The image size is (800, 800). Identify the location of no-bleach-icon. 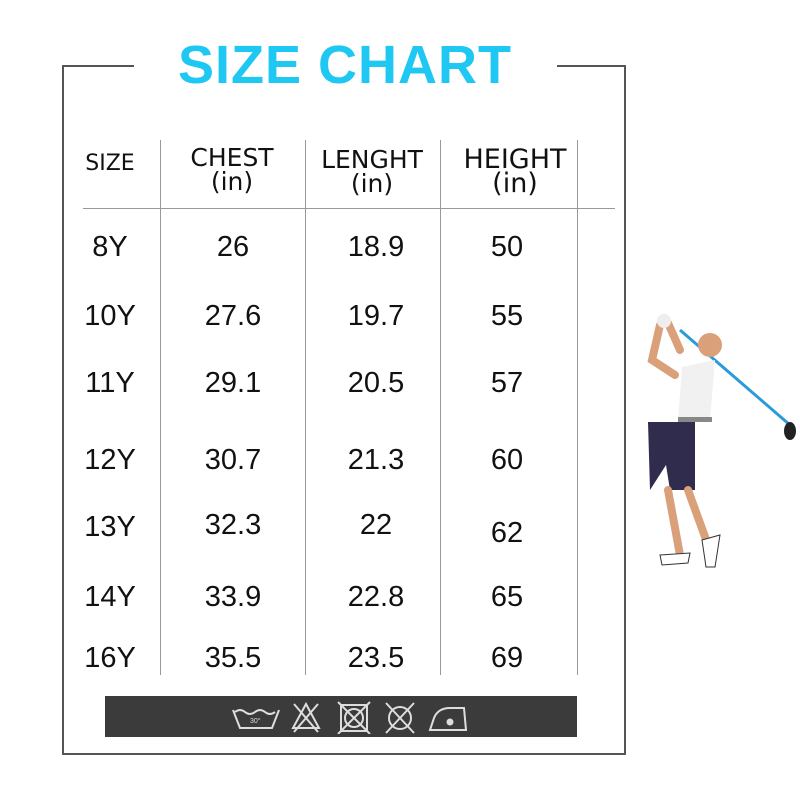
(306, 717).